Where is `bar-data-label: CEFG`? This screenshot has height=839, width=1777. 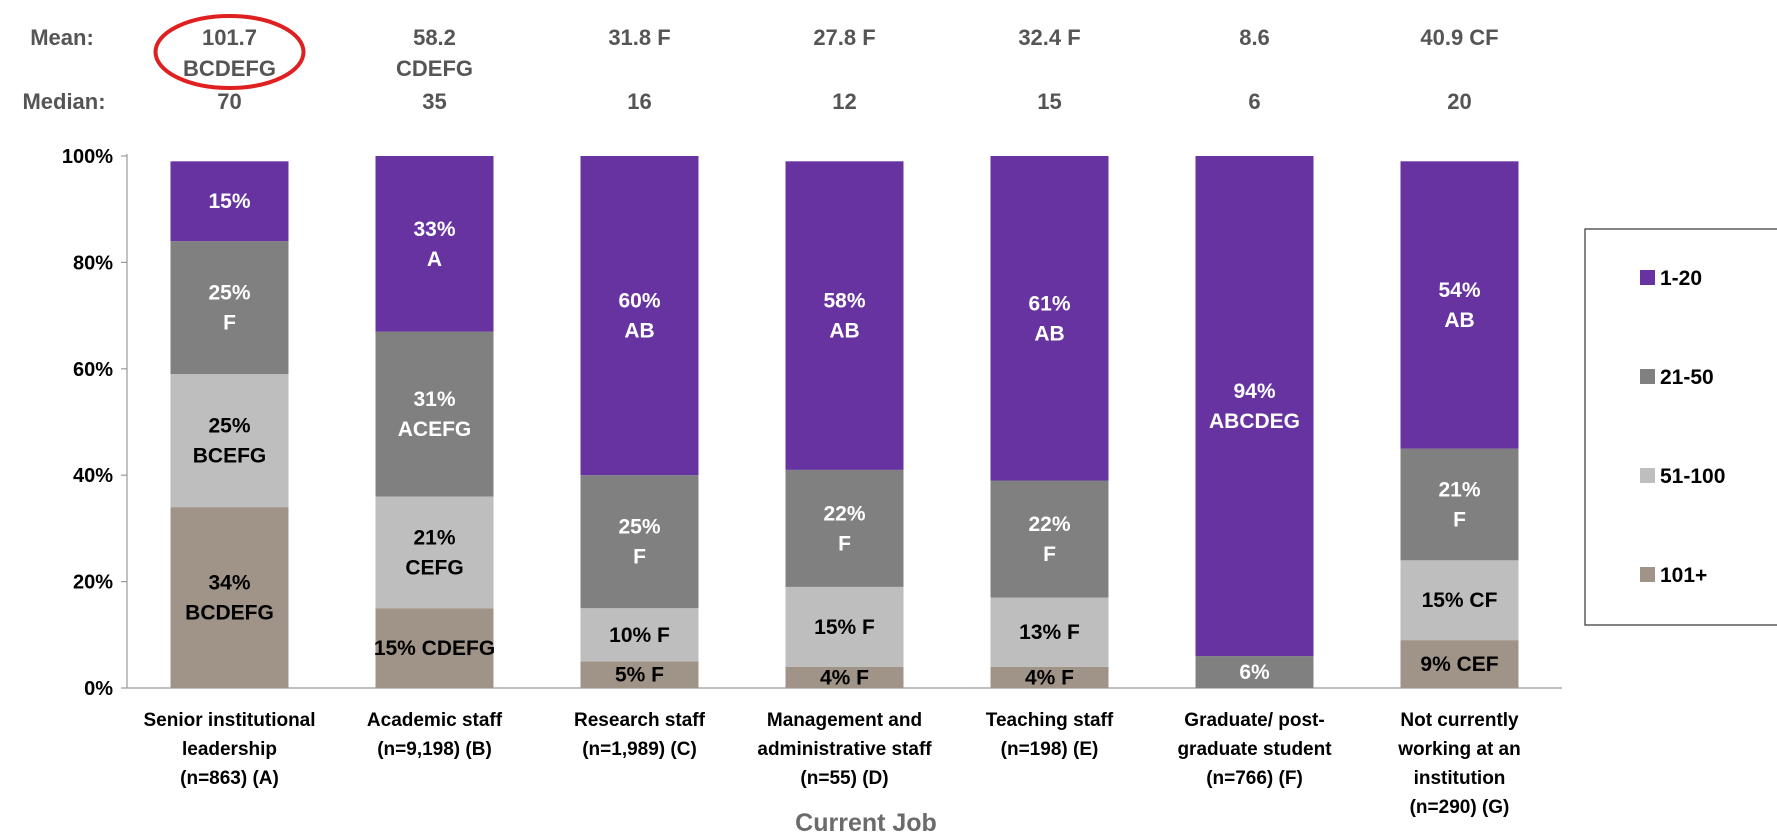
bar-data-label: CEFG is located at coordinates (434, 567).